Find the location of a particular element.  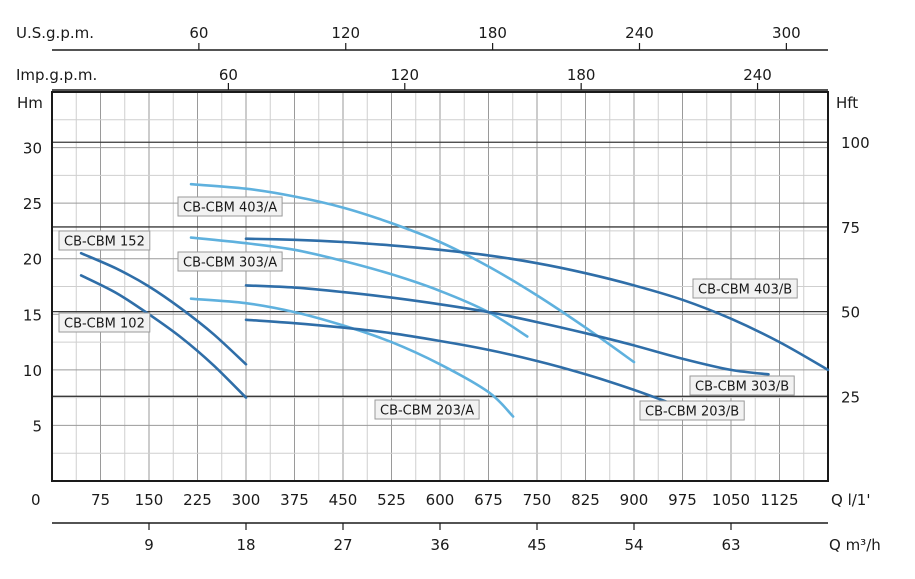

bottom2-tick-label: 18 is located at coordinates (245, 545).